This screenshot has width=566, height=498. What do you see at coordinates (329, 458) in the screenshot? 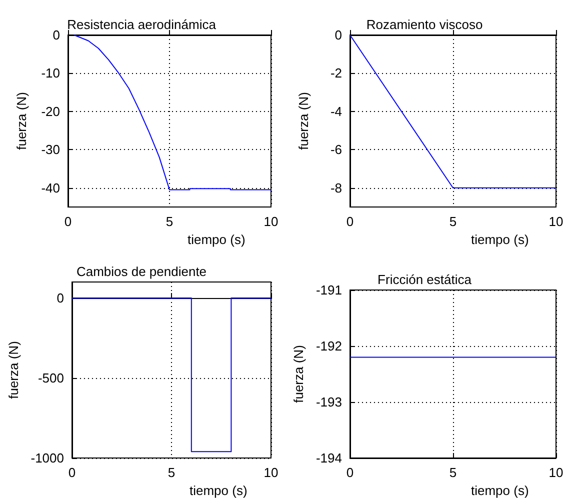
I see `y-tick-label: -194` at bounding box center [329, 458].